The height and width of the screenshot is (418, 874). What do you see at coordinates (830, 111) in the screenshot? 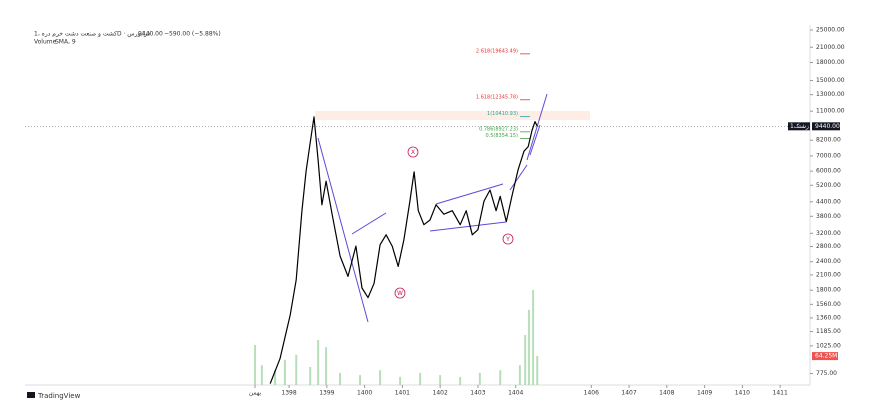
I see `y-tick-label: 11000.00` at bounding box center [830, 111].